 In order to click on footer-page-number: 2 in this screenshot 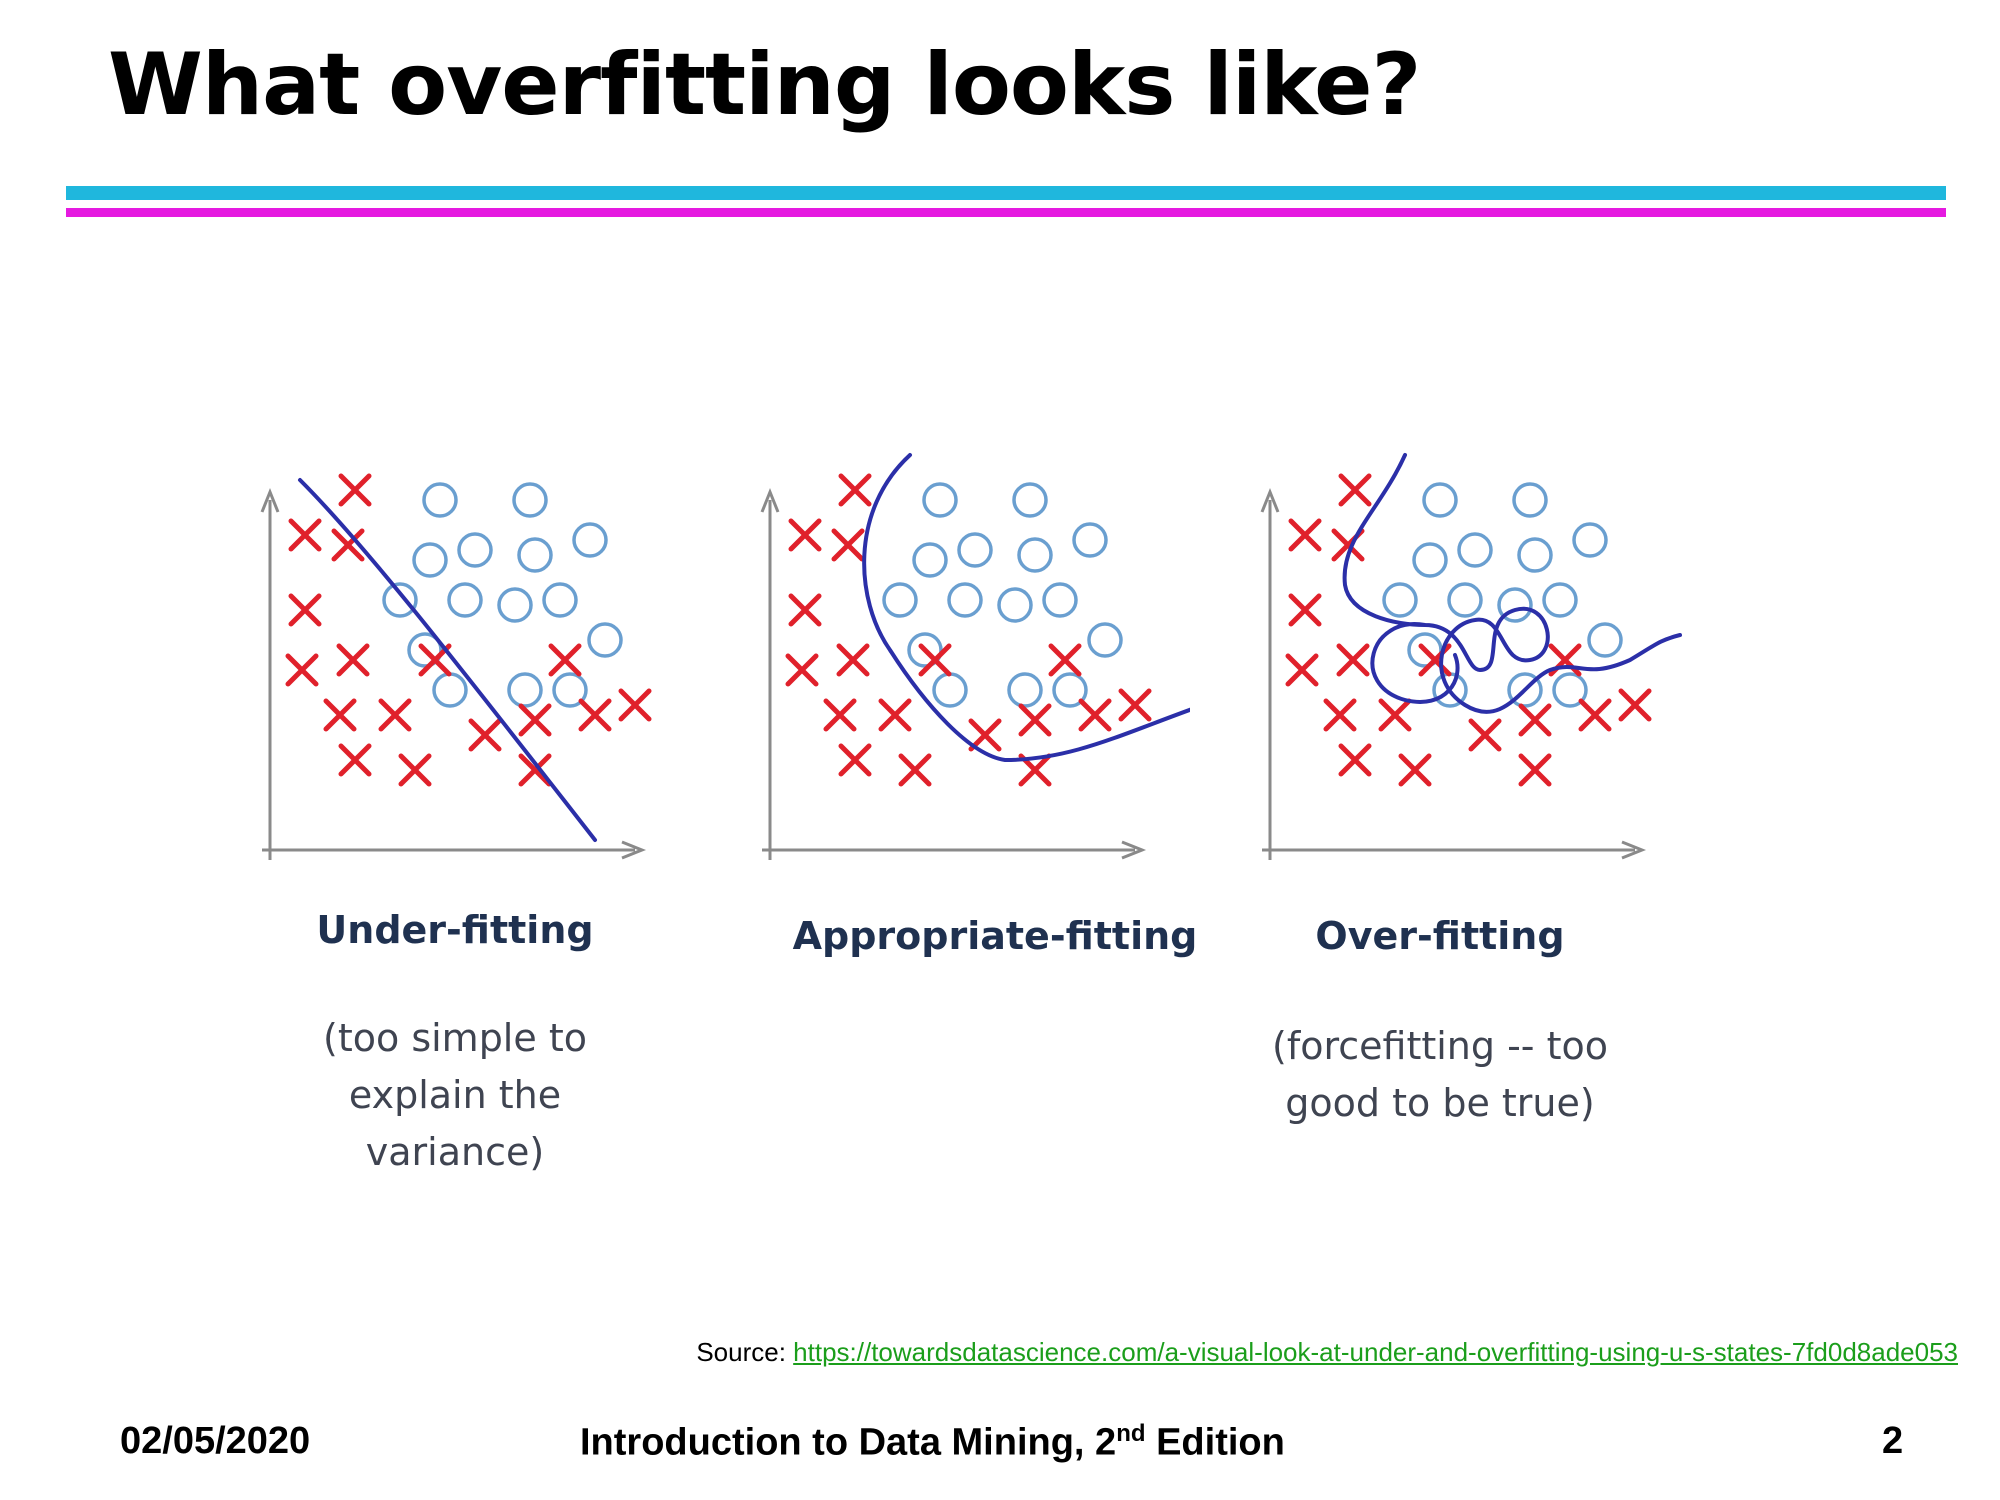, I will do `click(1893, 1441)`.